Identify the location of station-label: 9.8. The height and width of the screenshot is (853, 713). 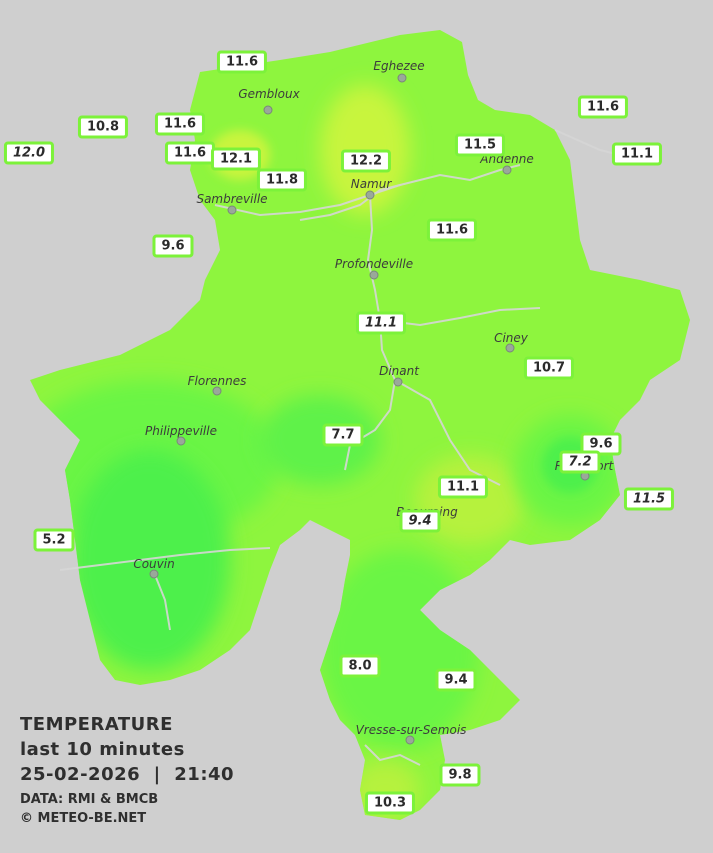
(460, 775).